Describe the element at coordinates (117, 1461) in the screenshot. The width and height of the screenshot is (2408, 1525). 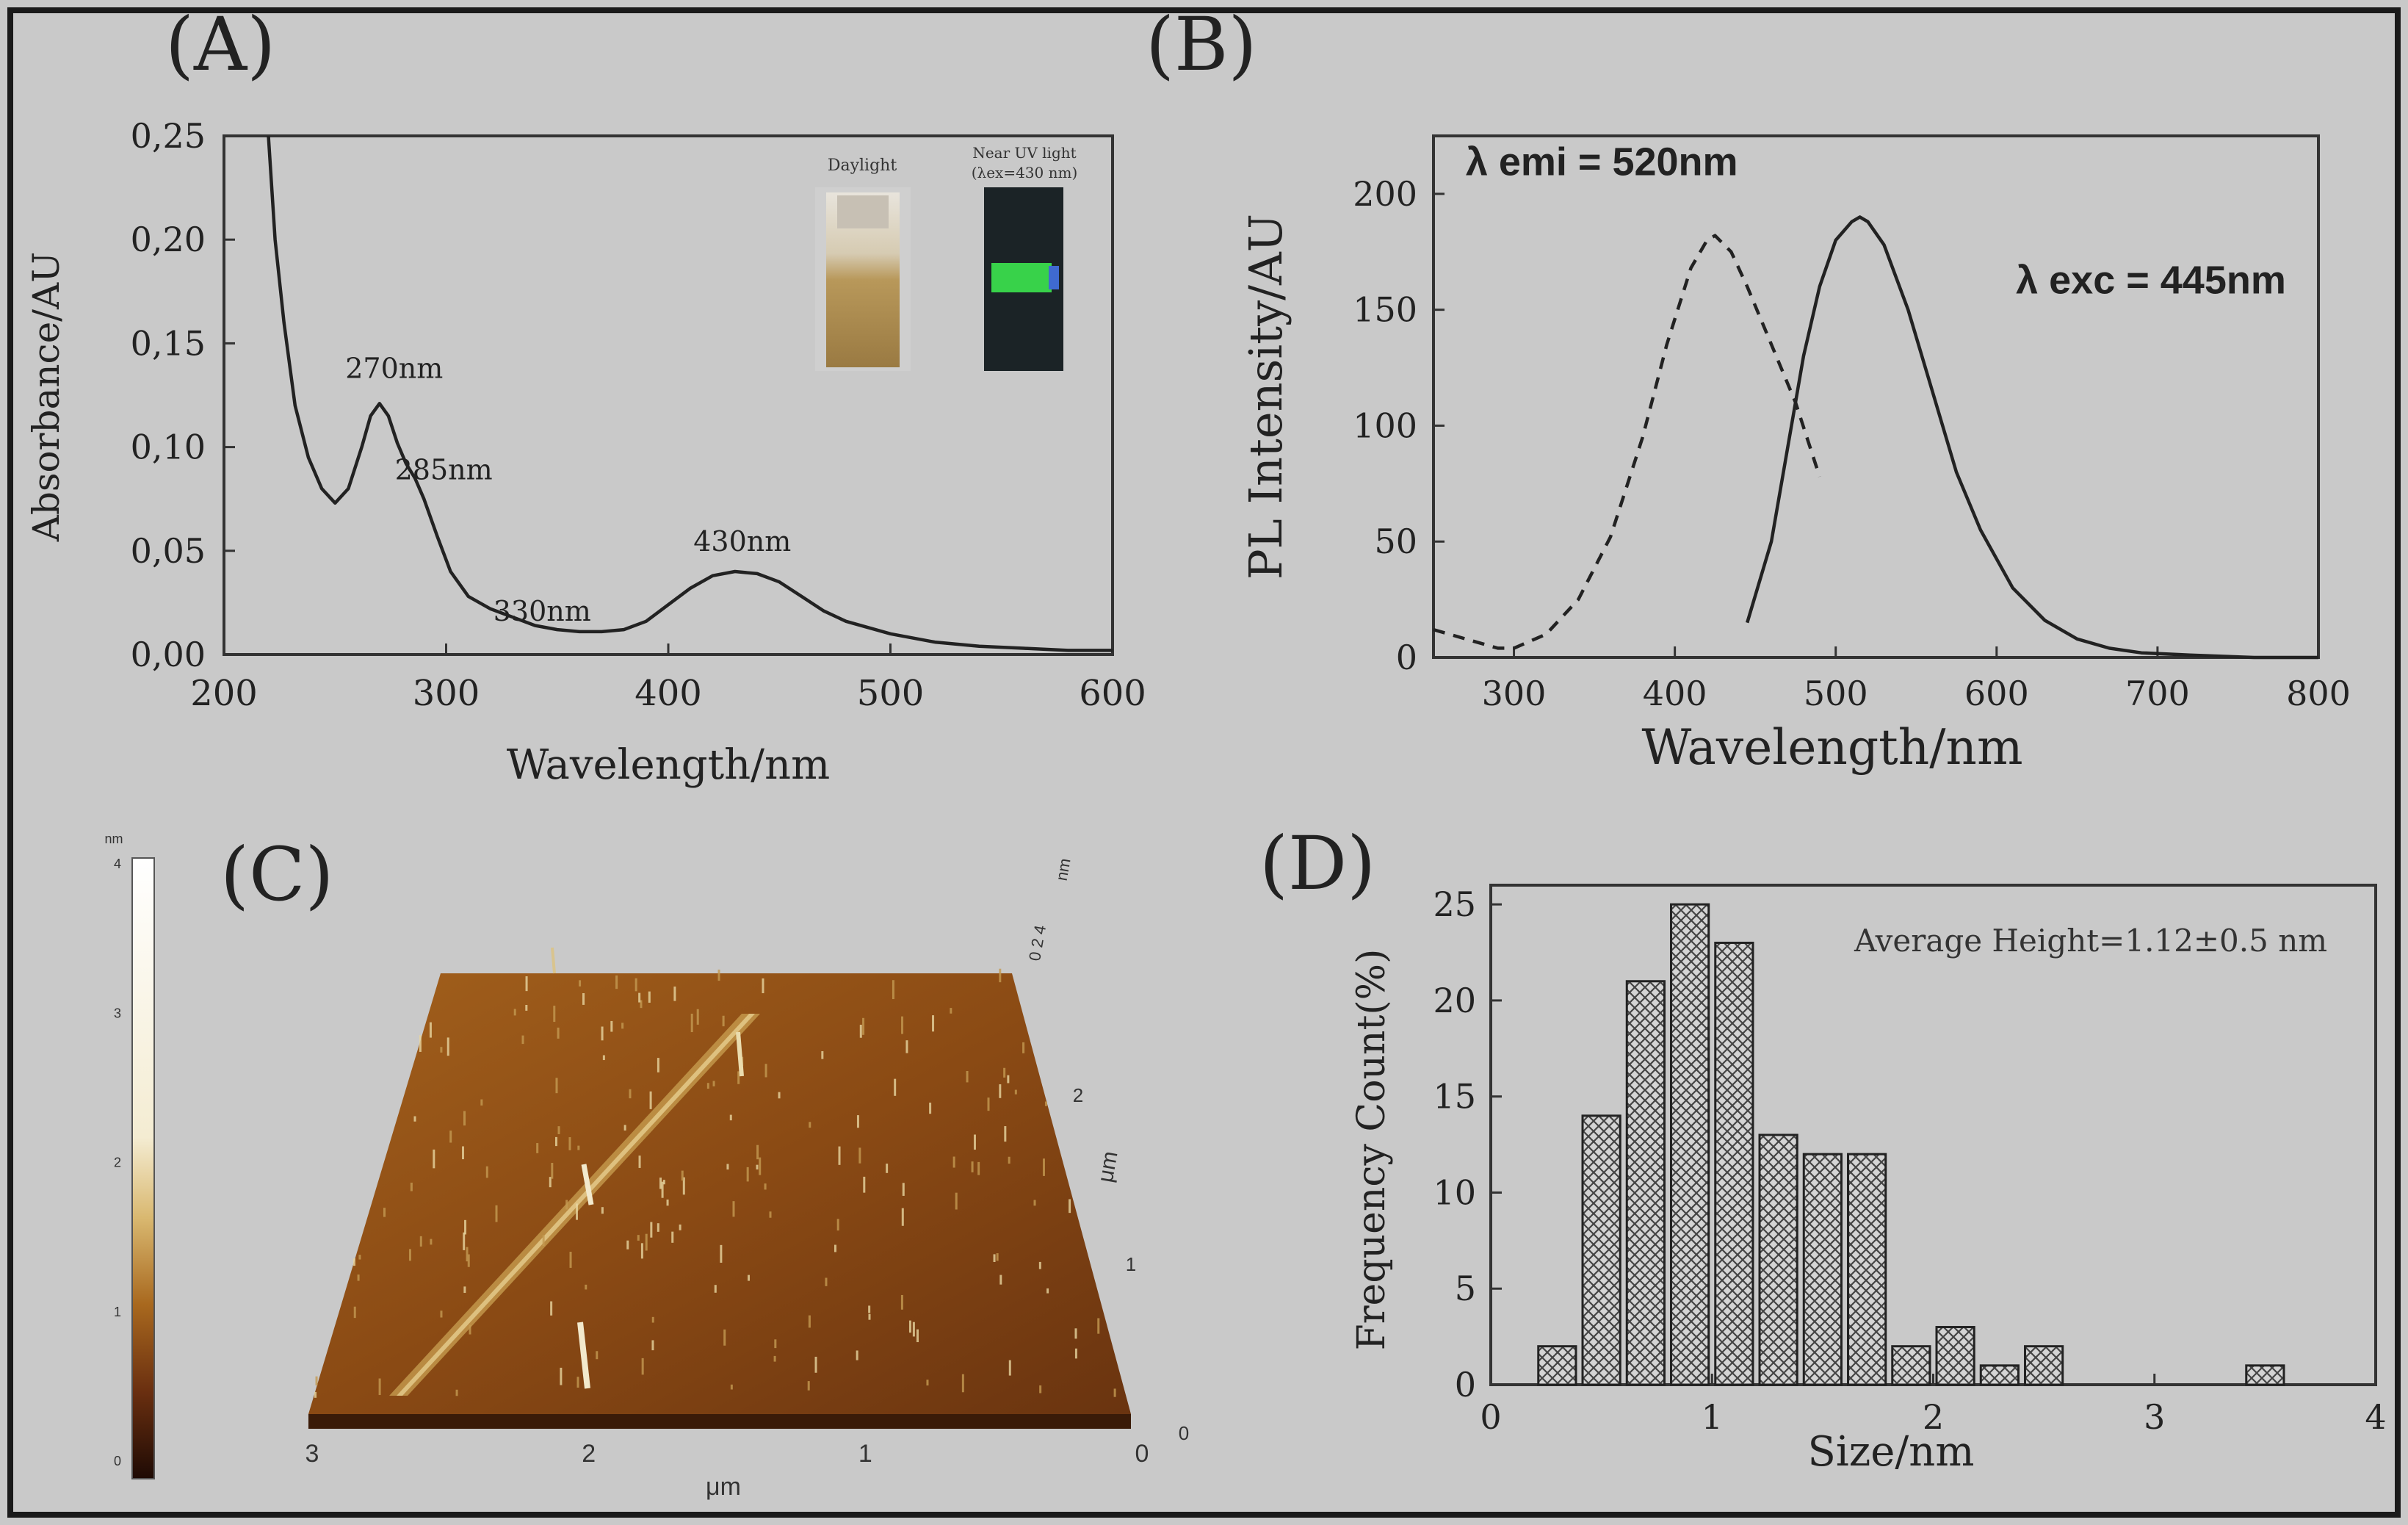
I see `scale-tick-label: 0` at that location.